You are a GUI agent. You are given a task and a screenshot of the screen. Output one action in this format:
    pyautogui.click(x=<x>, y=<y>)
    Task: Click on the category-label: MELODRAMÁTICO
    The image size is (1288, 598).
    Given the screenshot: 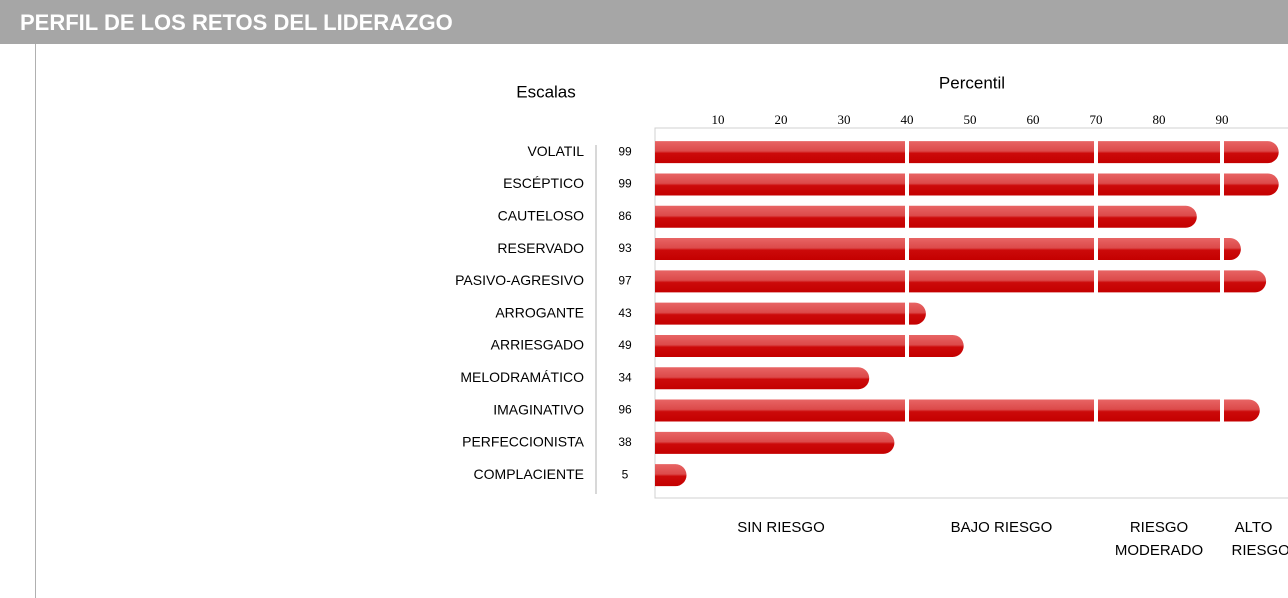 What is the action you would take?
    pyautogui.click(x=522, y=377)
    